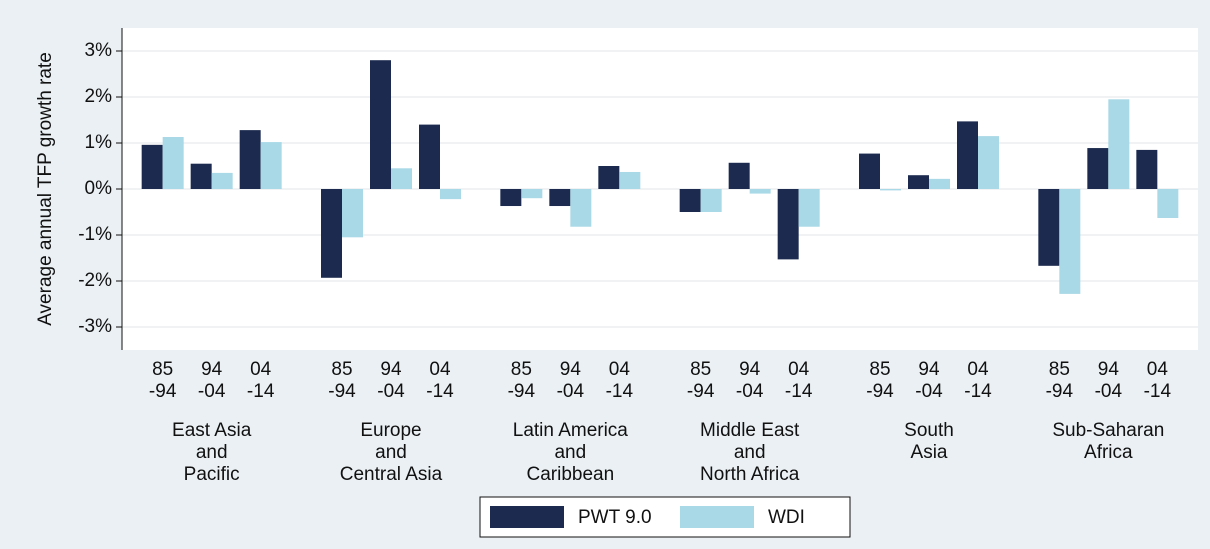 Image resolution: width=1210 pixels, height=549 pixels. I want to click on legend-label: WDI, so click(786, 517).